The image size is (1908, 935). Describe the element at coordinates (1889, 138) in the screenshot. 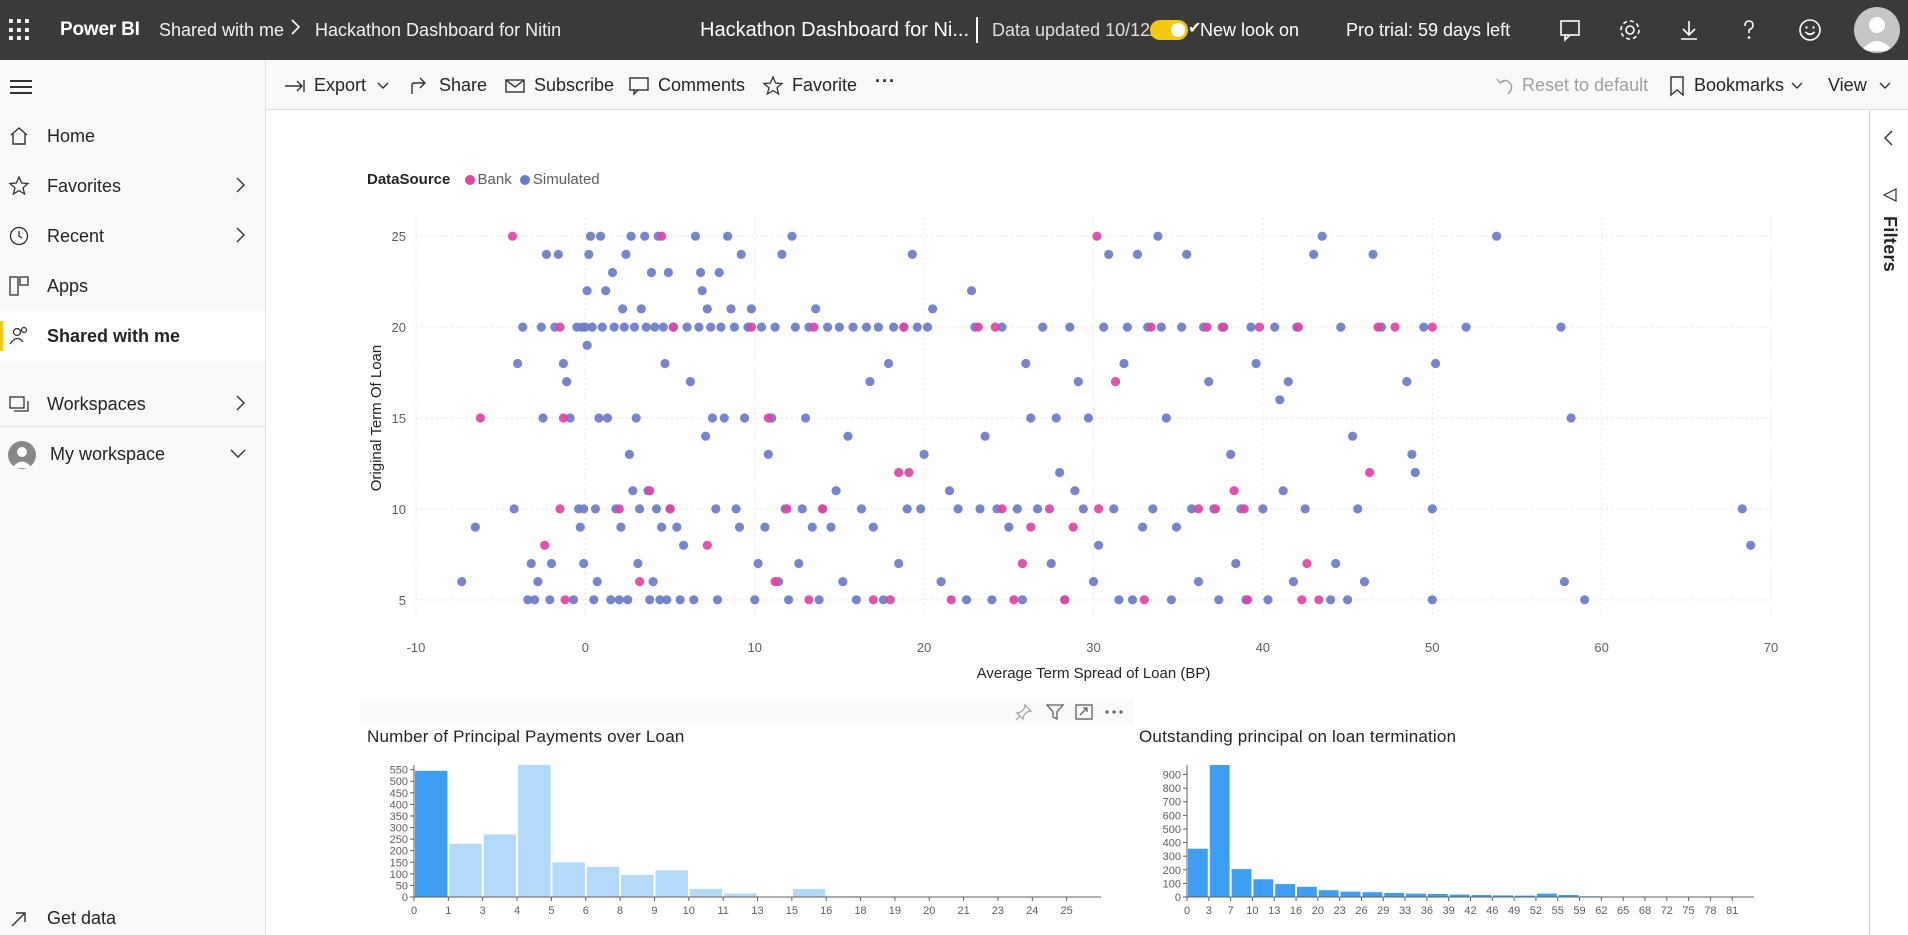

I see `collapse-chevron-icon` at that location.